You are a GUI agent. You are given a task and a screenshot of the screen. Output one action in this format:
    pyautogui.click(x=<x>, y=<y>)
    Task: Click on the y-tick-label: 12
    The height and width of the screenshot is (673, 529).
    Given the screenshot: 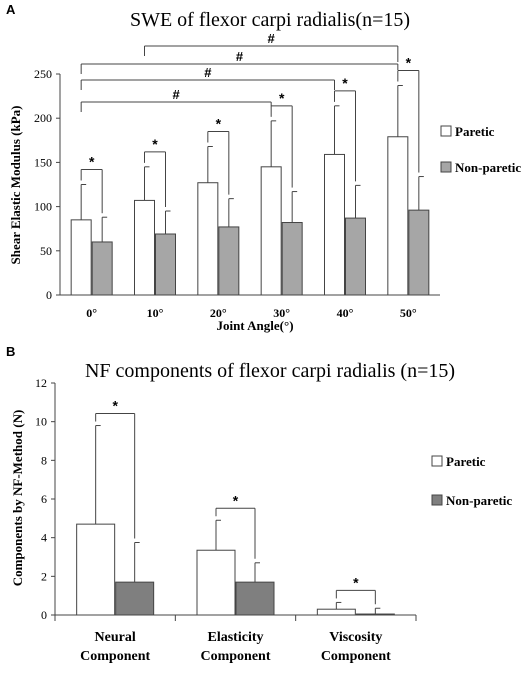 What is the action you would take?
    pyautogui.click(x=41, y=383)
    